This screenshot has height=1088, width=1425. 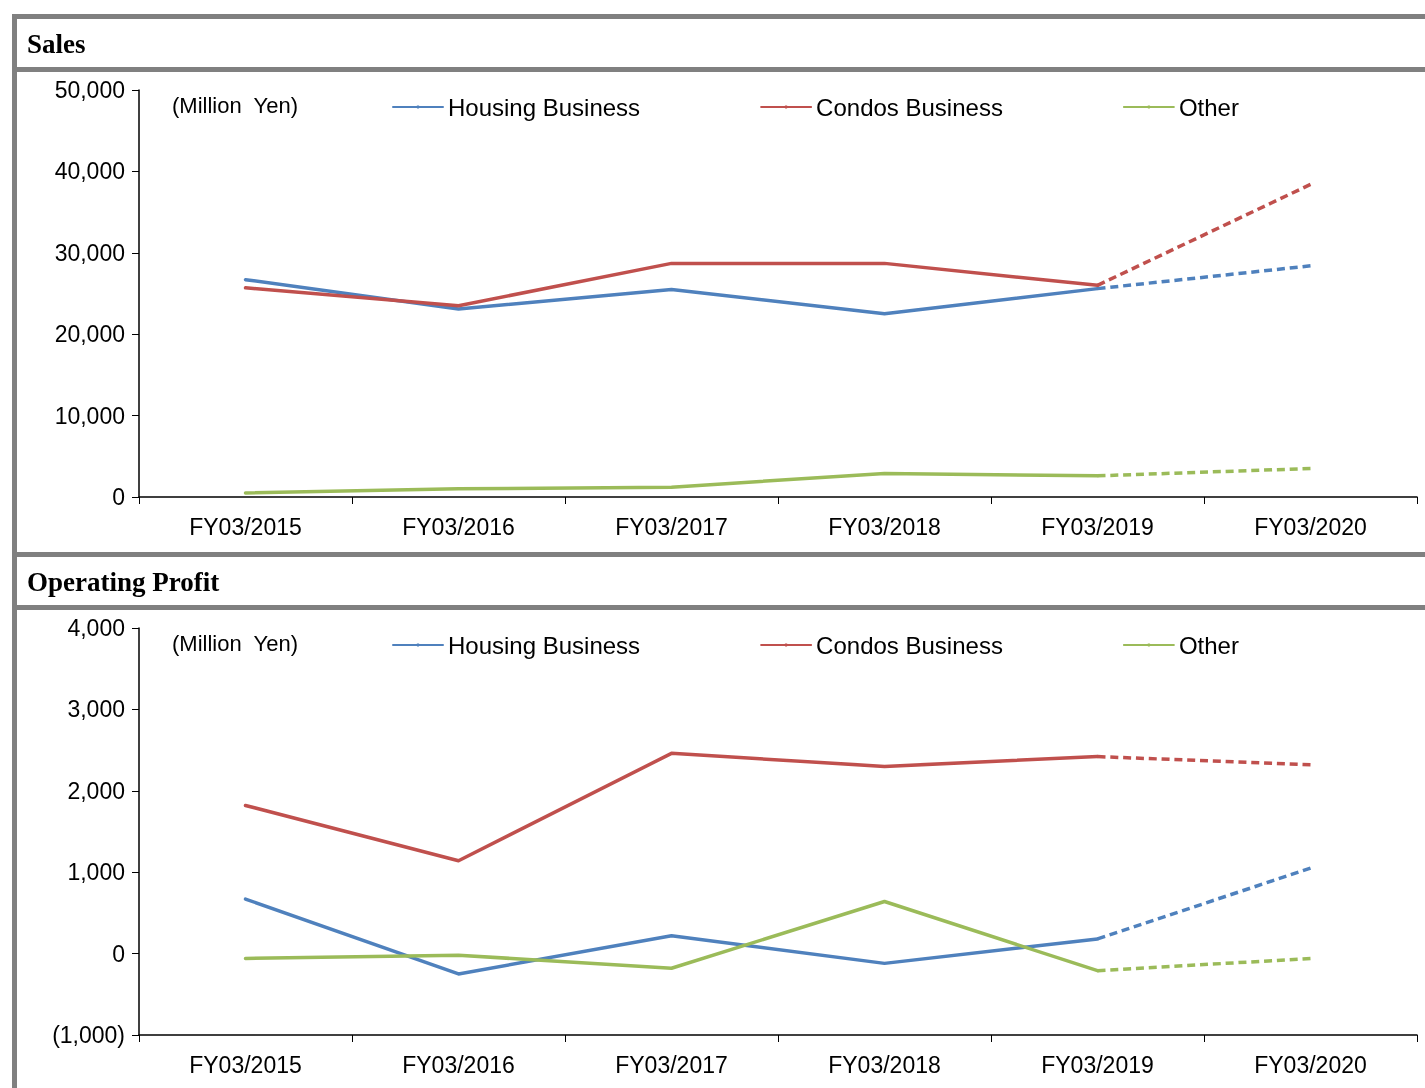 What do you see at coordinates (96, 790) in the screenshot?
I see `y-tick-label: 2,000` at bounding box center [96, 790].